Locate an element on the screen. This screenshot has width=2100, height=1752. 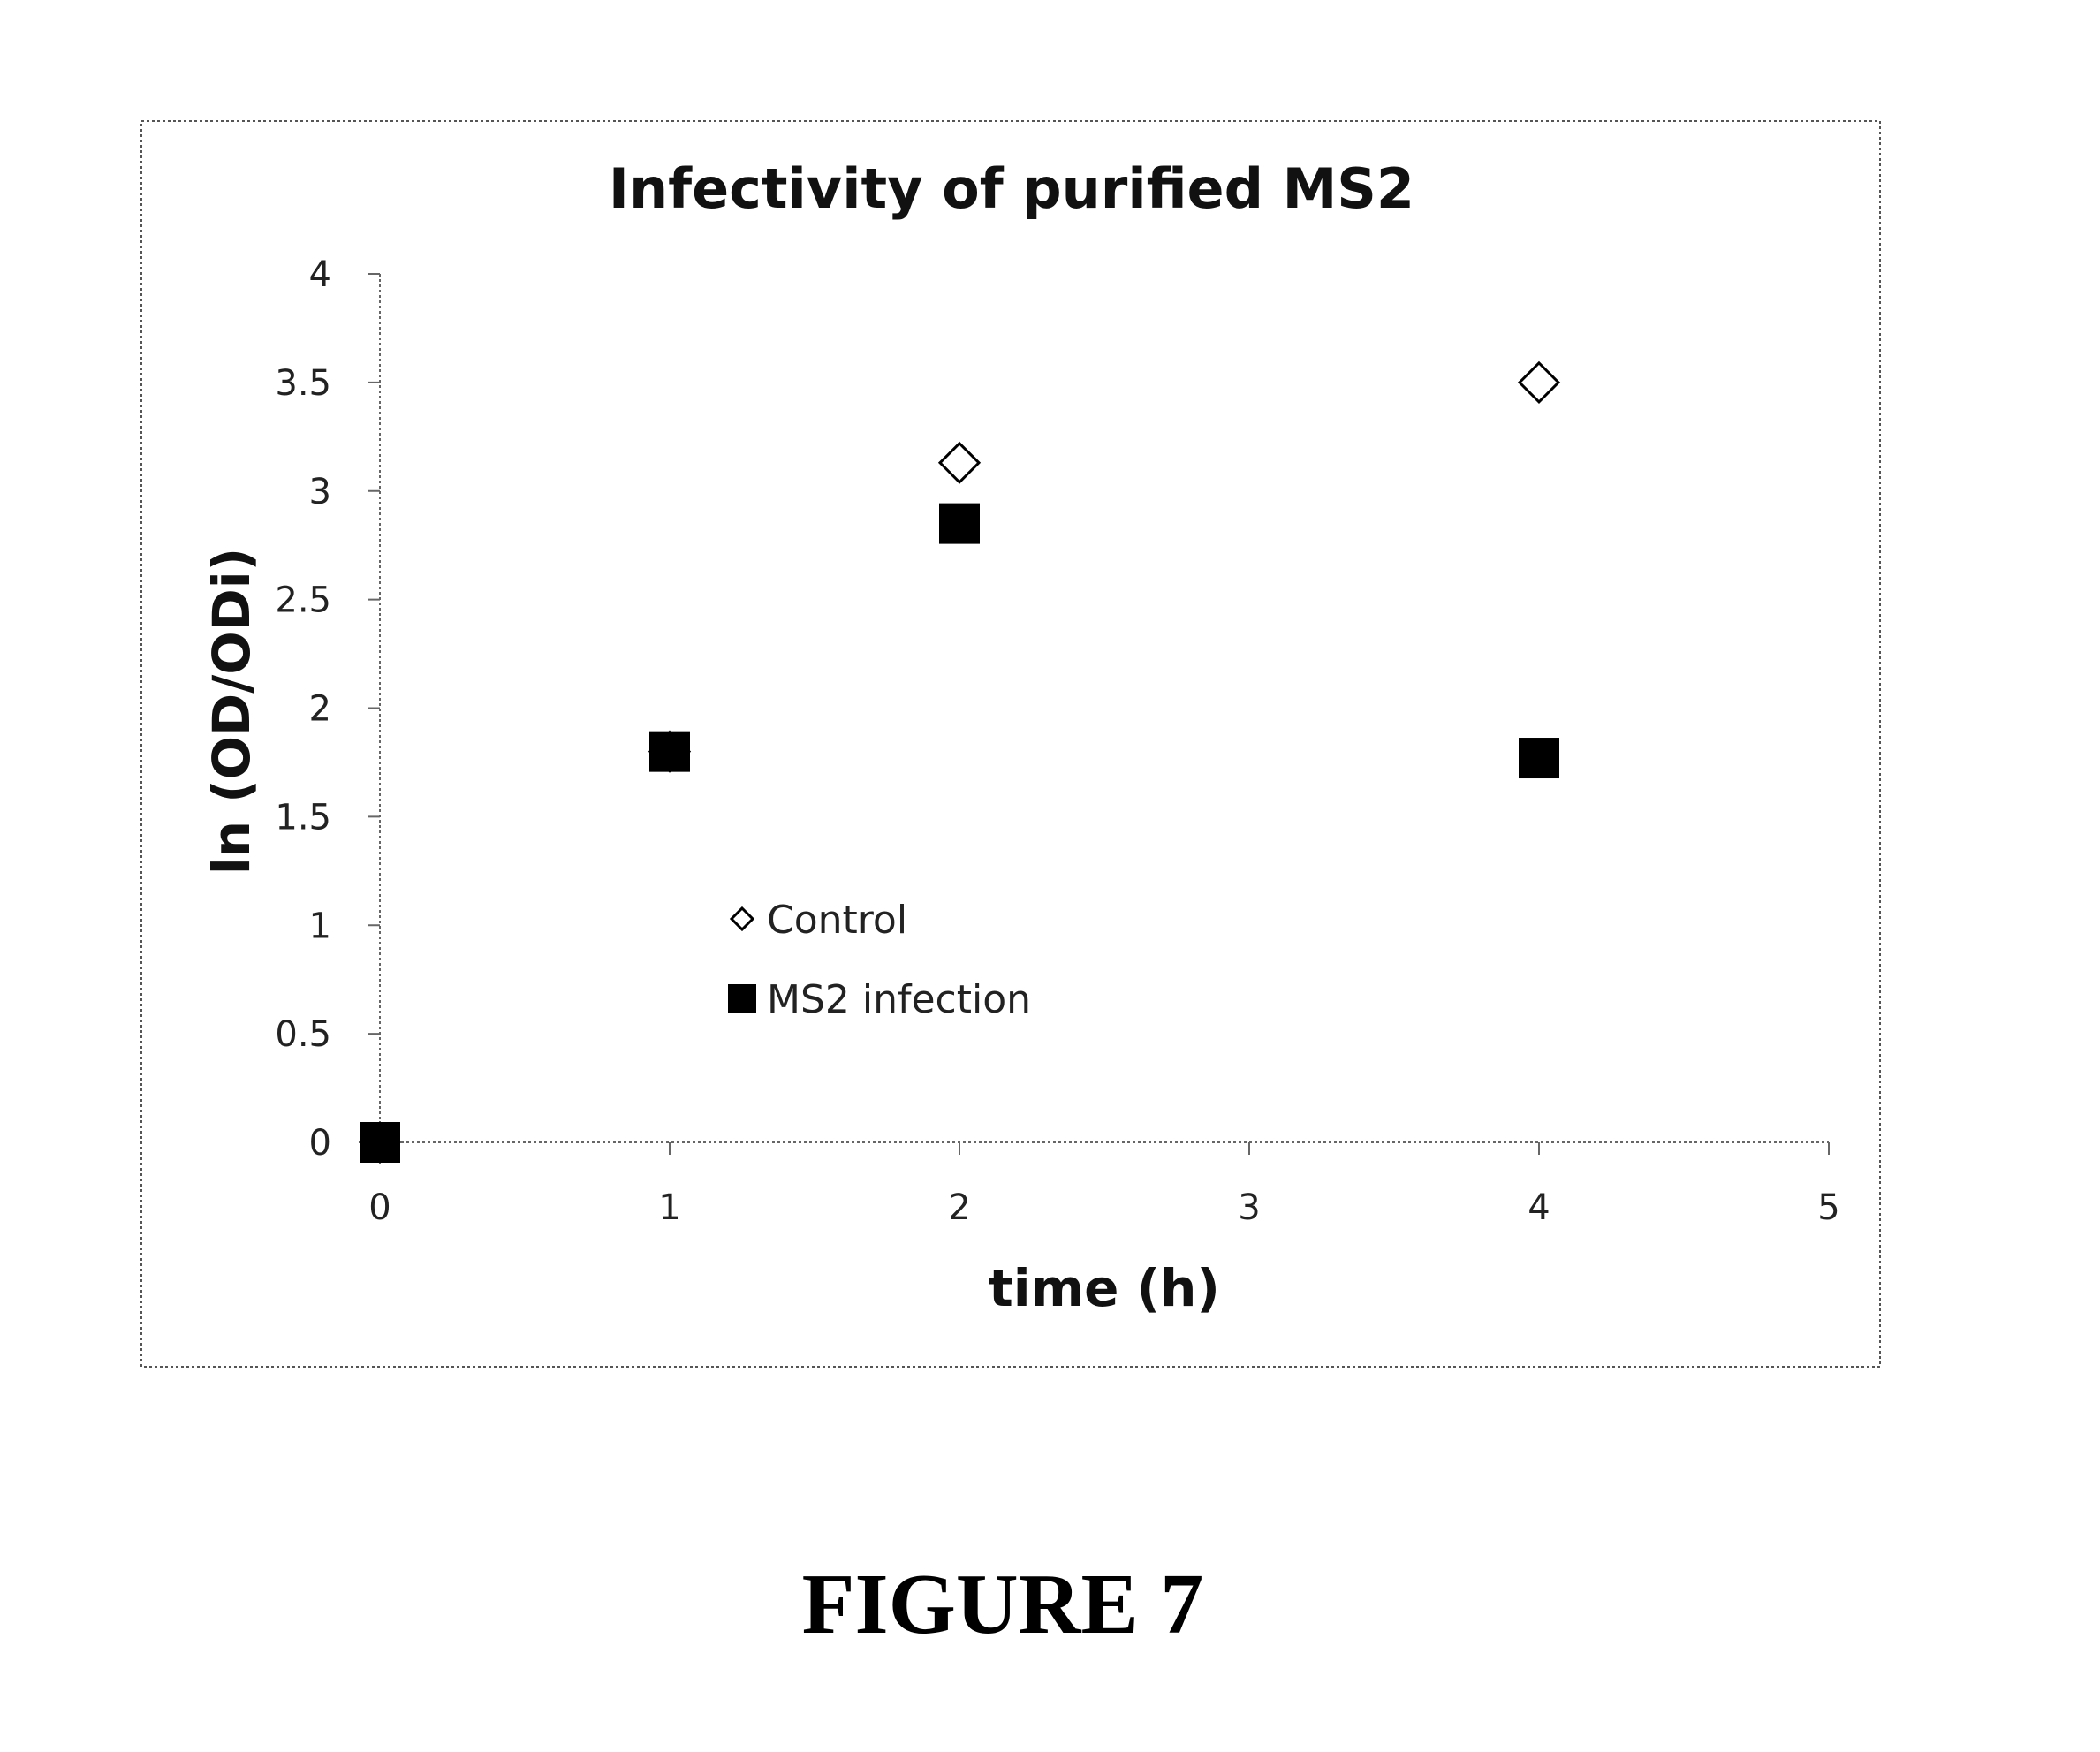
y-axis-title: ln (OD/ODi) is located at coordinates (231, 711).